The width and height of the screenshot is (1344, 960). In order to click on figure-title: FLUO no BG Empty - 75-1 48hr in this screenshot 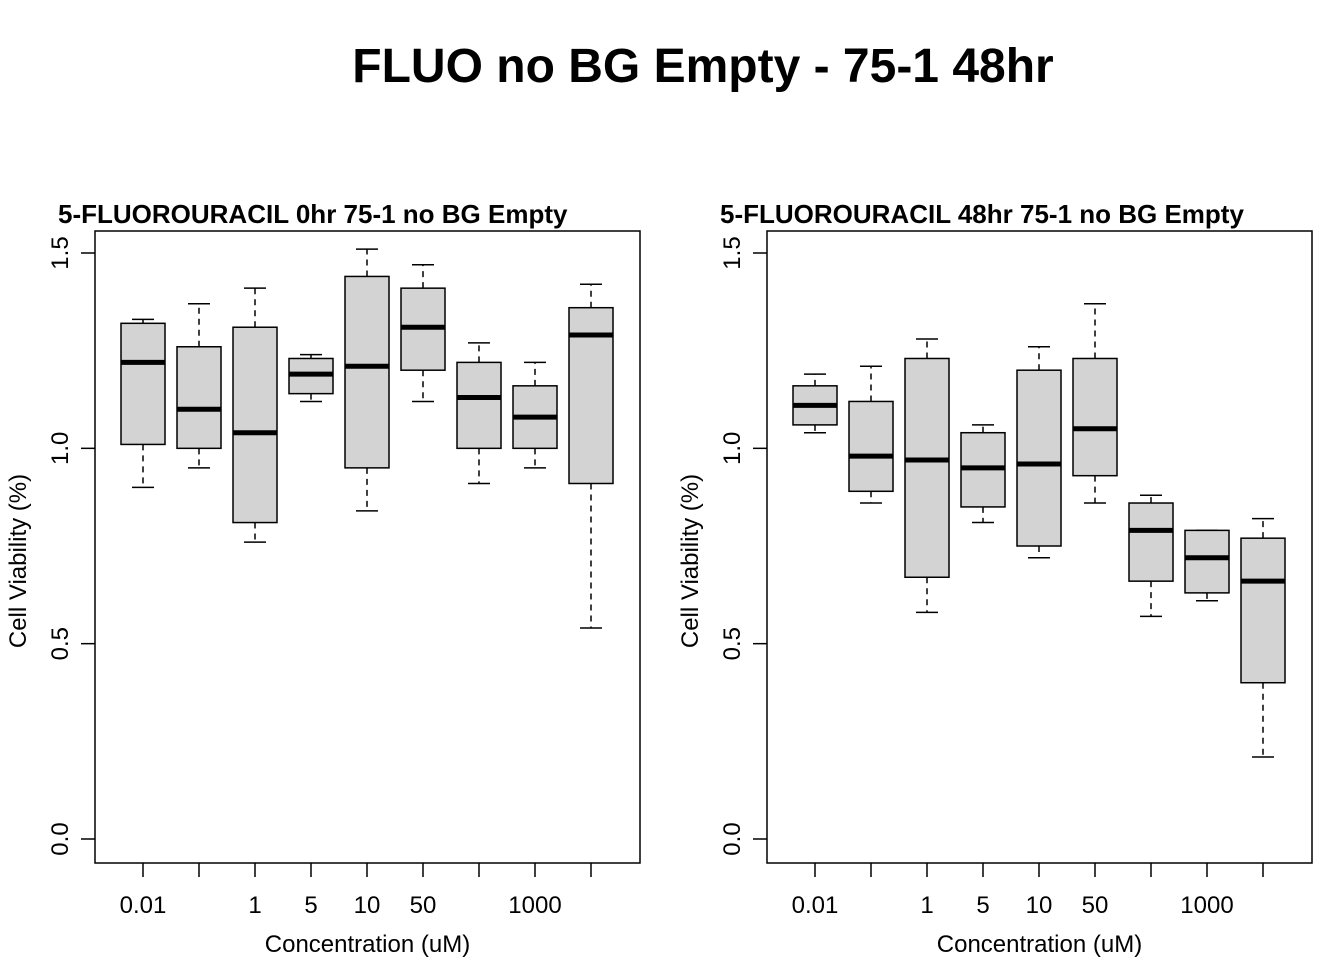, I will do `click(702, 66)`.